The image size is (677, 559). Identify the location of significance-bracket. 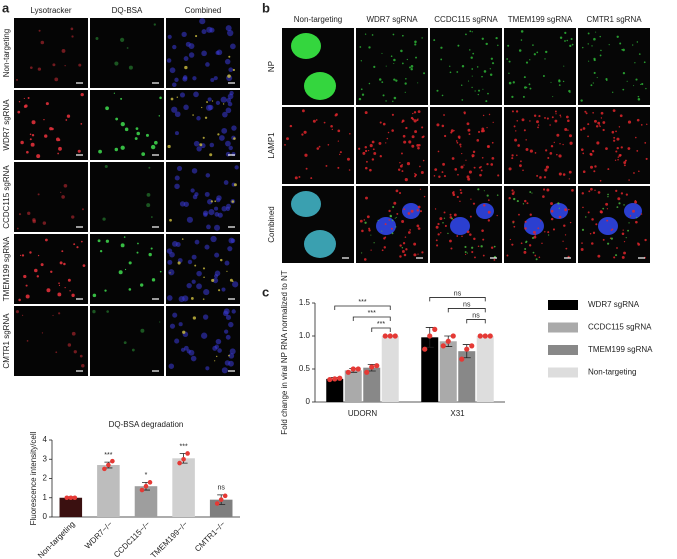
(466, 310).